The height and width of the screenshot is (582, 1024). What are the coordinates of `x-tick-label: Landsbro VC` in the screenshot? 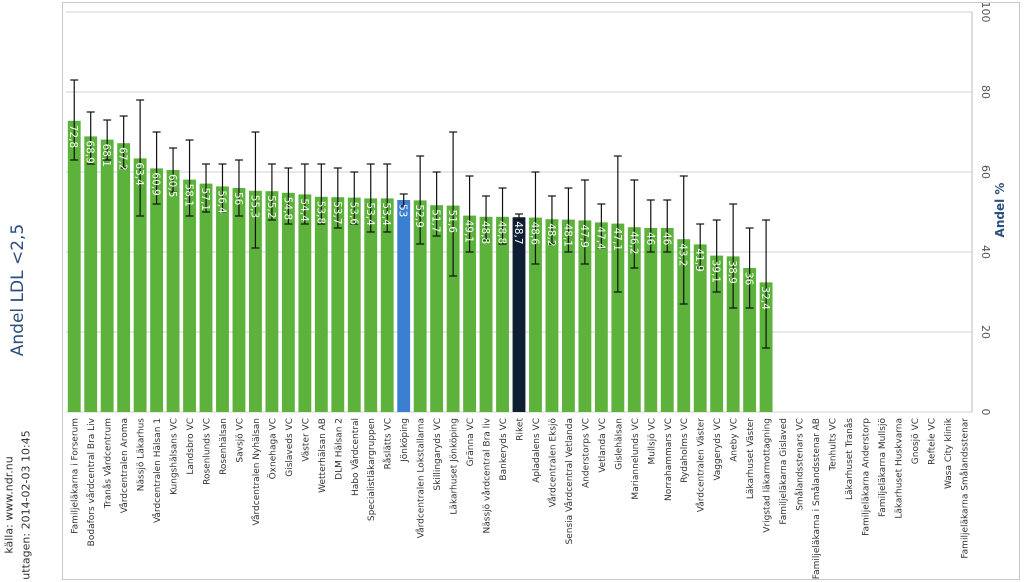 It's located at (191, 446).